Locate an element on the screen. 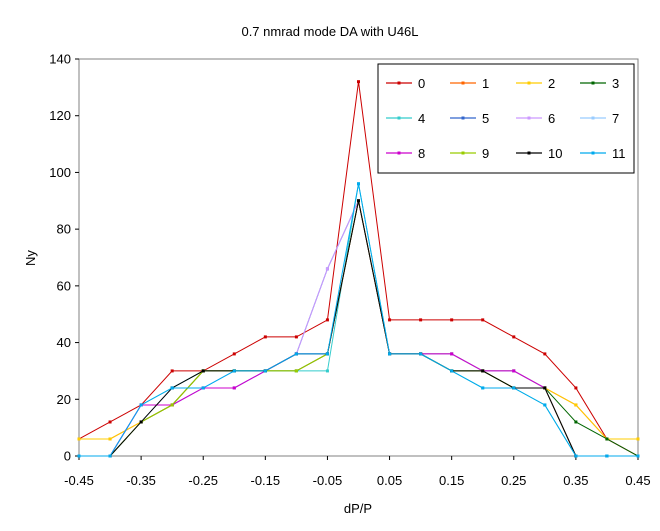 This screenshot has width=660, height=531. x-tick-label: 0.15 is located at coordinates (451, 480).